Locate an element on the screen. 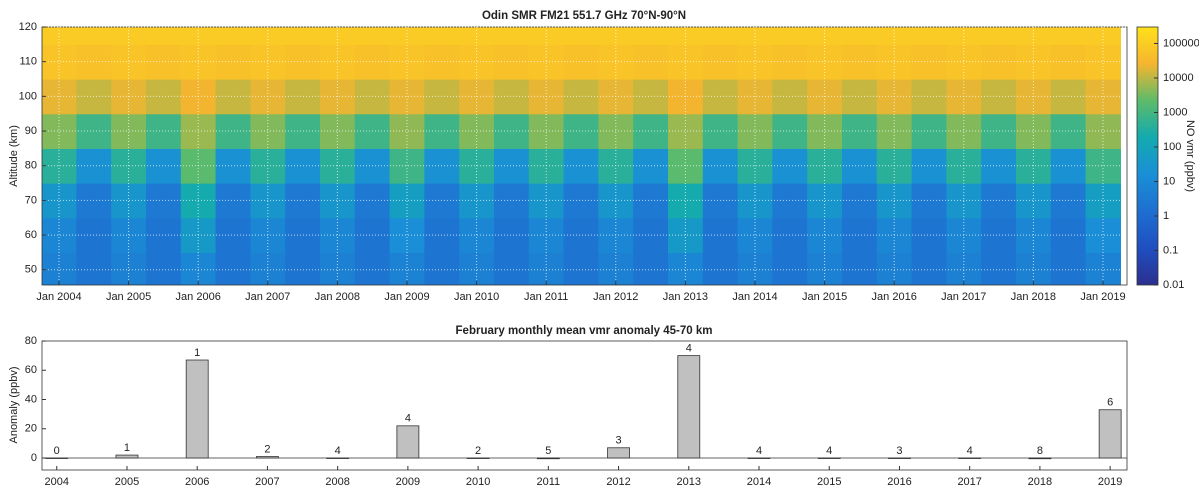  x-tick-label: 2013 is located at coordinates (689, 482).